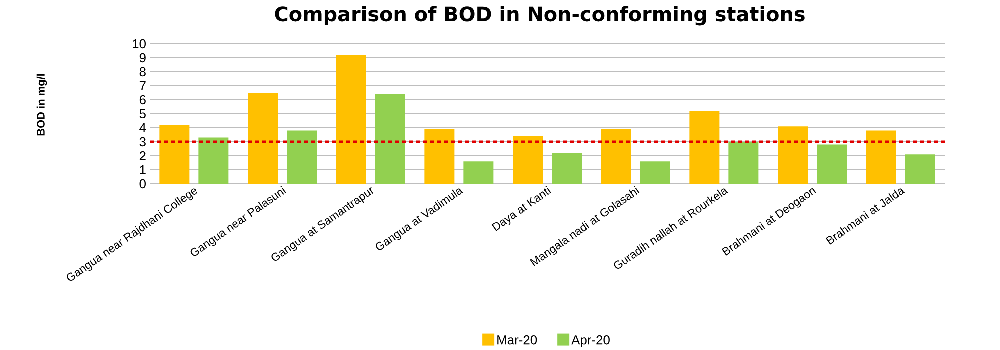  I want to click on chart-title: Comparison of BOD in Non-conforming stations, so click(540, 16).